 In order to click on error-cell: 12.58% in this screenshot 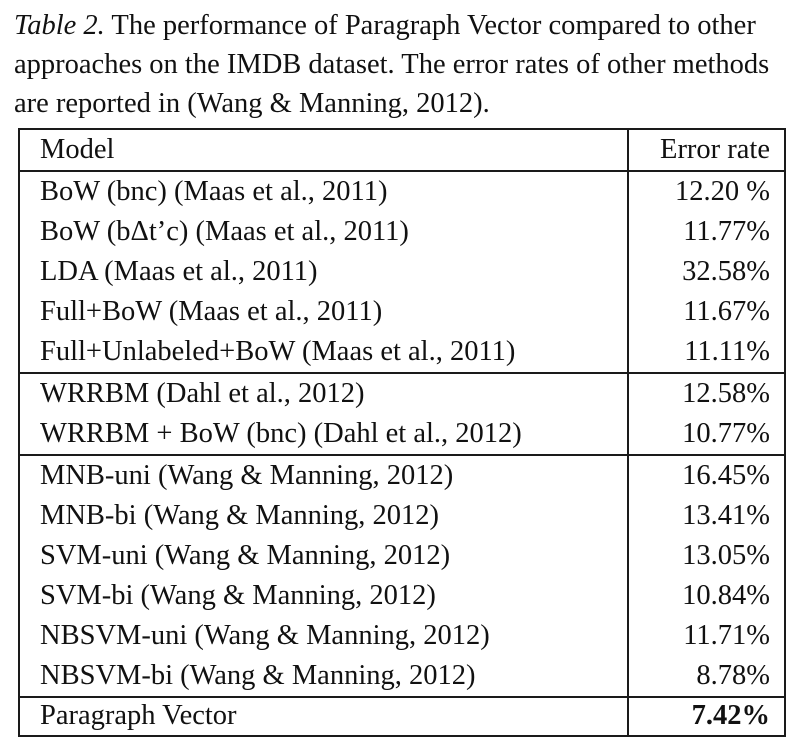, I will do `click(726, 393)`.